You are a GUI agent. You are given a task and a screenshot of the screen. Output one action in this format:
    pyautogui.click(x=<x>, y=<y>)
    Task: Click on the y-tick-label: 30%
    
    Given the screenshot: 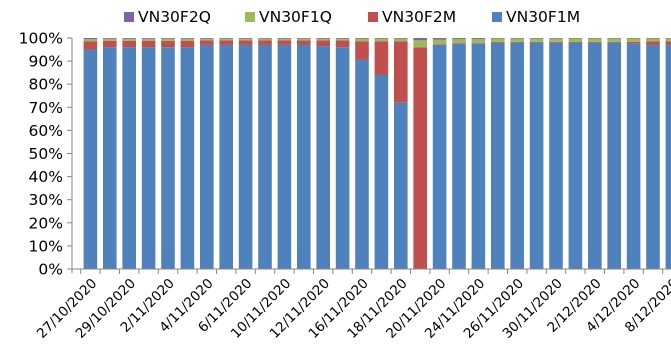 What is the action you would take?
    pyautogui.click(x=46, y=200)
    